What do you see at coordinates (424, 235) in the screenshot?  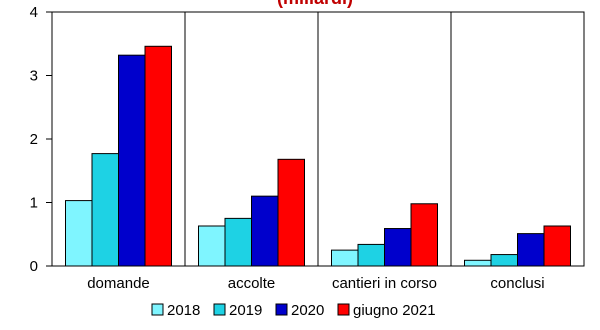 I see `bar-giugno-2021-cantieri-in-corso` at bounding box center [424, 235].